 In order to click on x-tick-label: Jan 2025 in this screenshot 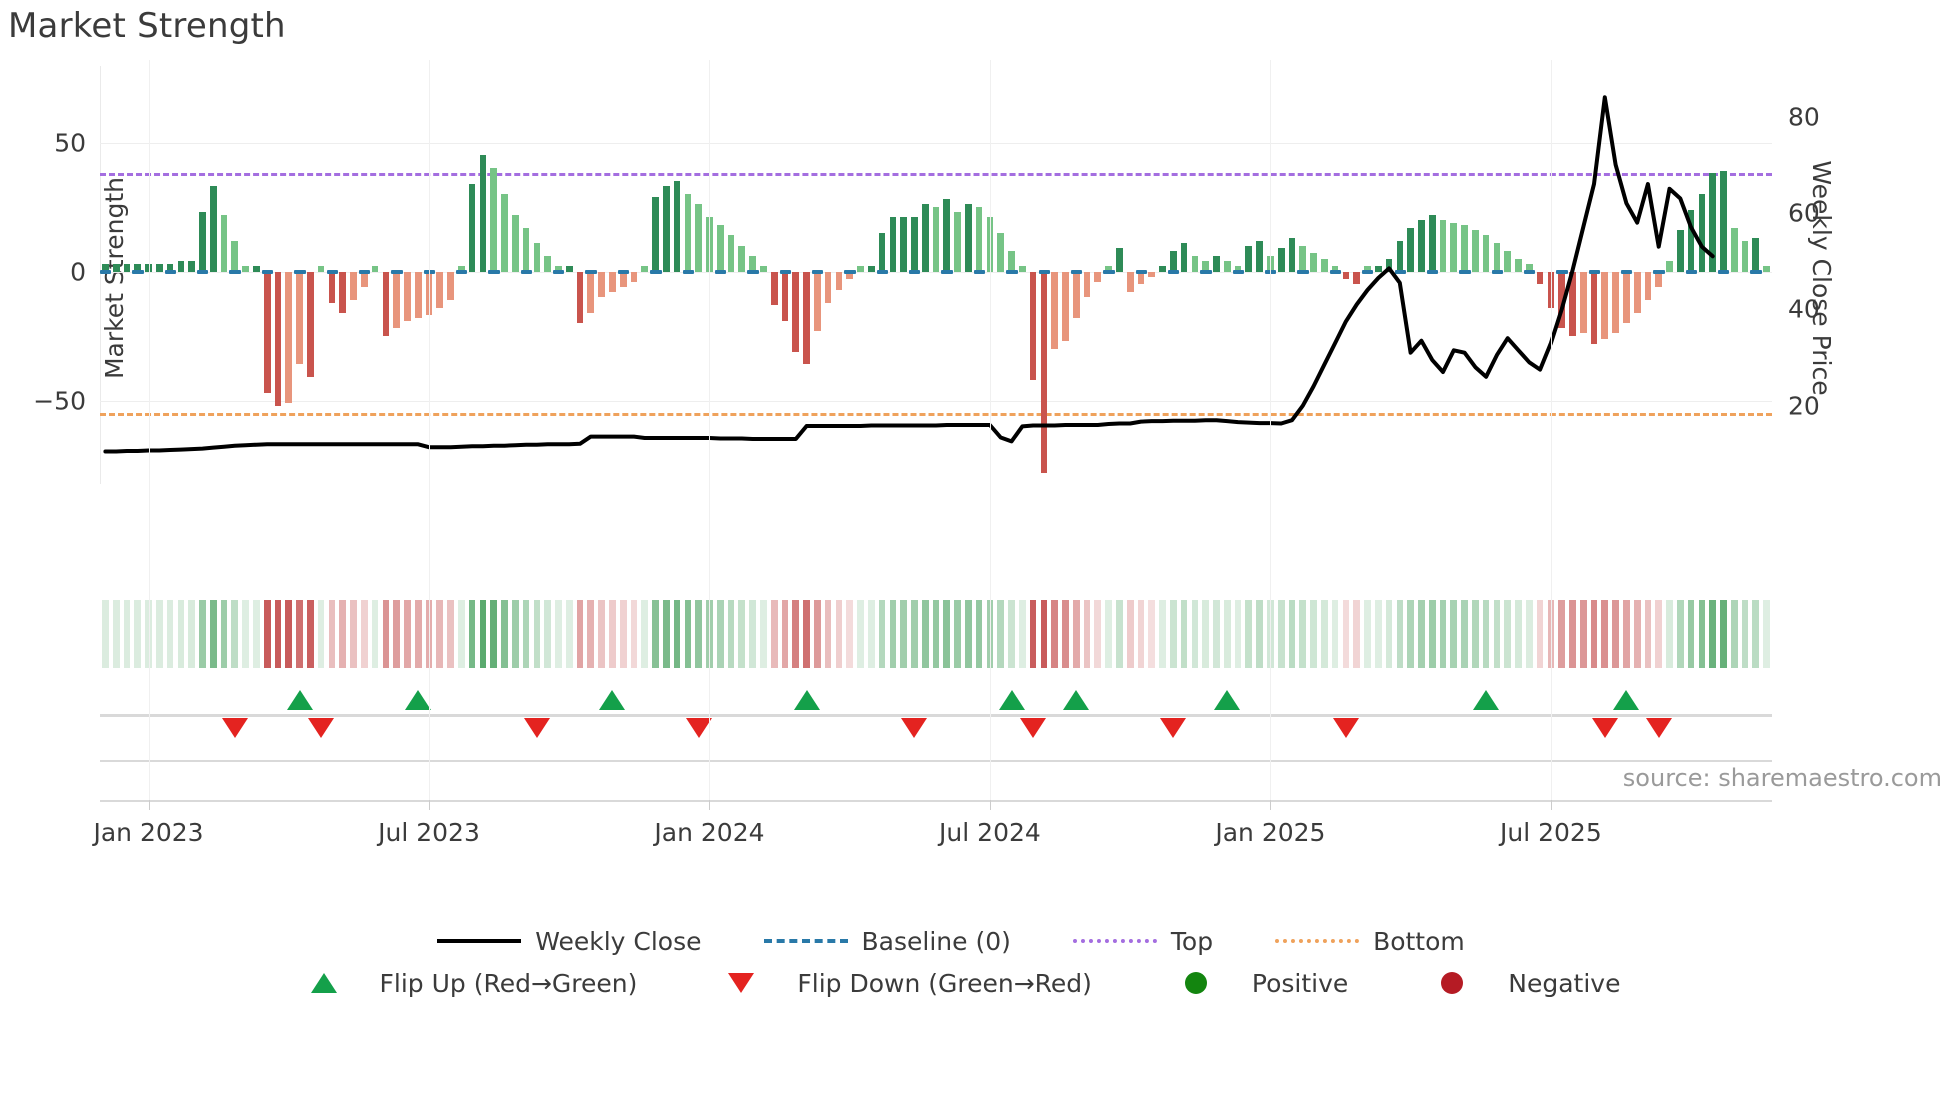, I will do `click(1270, 832)`.